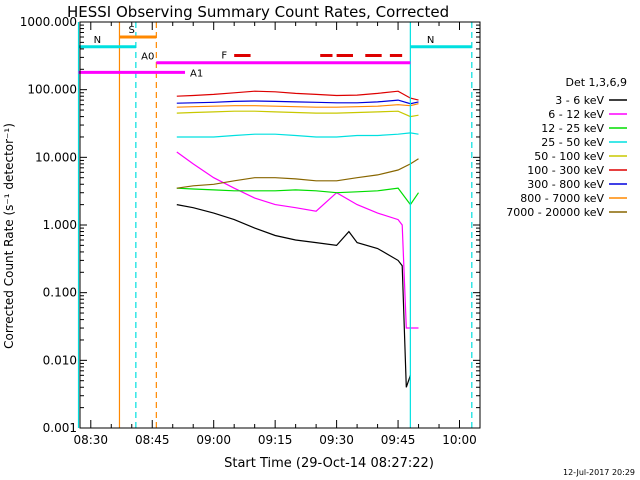 The width and height of the screenshot is (640, 480). Describe the element at coordinates (152, 440) in the screenshot. I see `x-tick-label: 08:45` at that location.